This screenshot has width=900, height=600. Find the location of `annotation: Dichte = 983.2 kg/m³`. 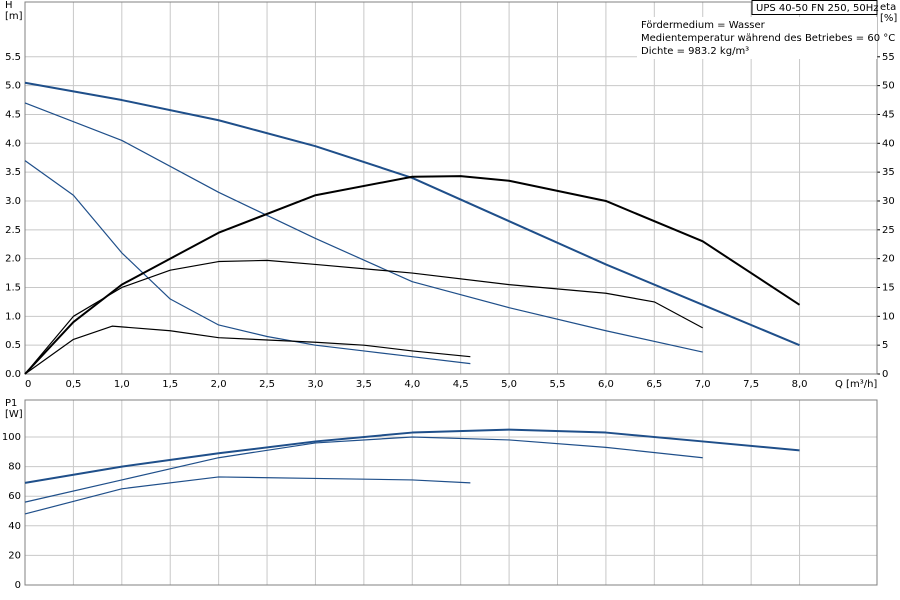

annotation: Dichte = 983.2 kg/m³ is located at coordinates (695, 51).